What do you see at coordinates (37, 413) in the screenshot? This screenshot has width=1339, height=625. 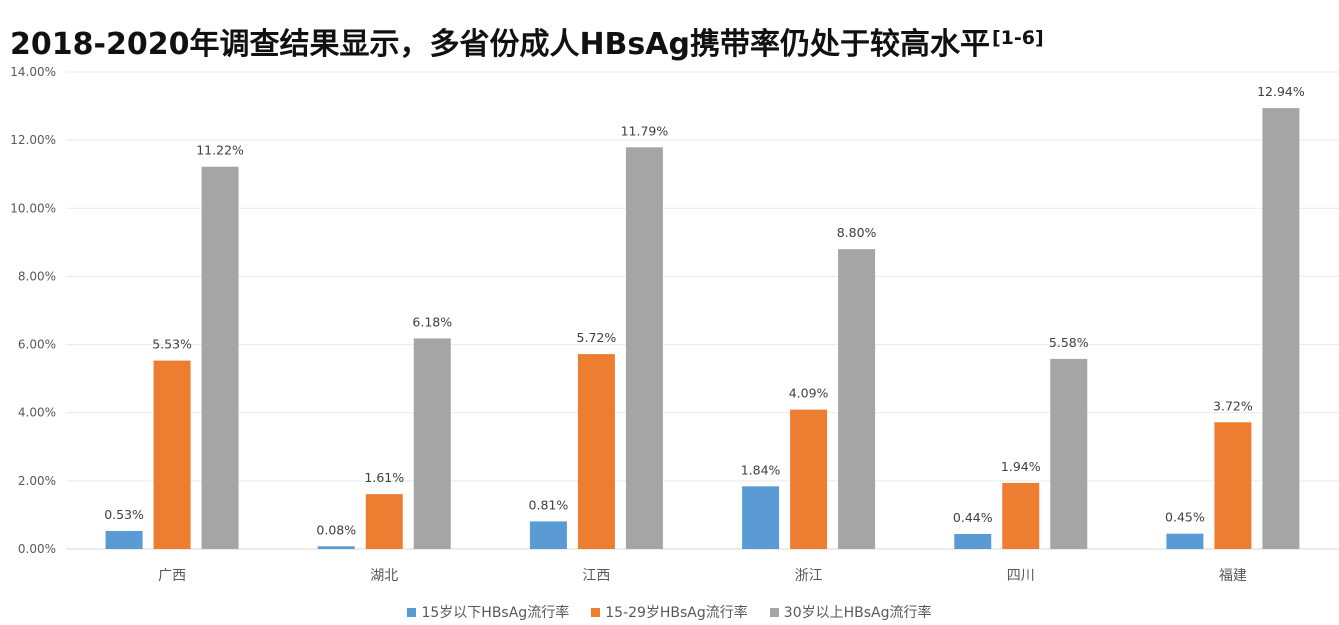 I see `y-tick-label: 4.00%` at bounding box center [37, 413].